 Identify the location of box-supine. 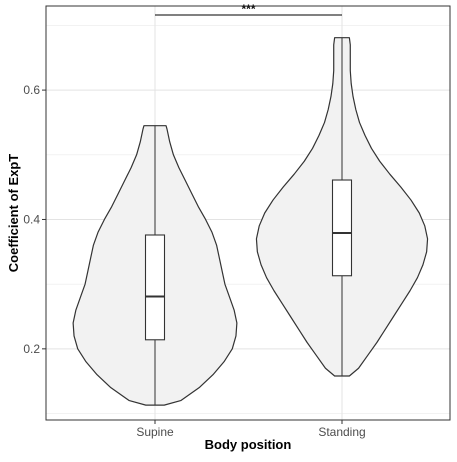
(155, 287).